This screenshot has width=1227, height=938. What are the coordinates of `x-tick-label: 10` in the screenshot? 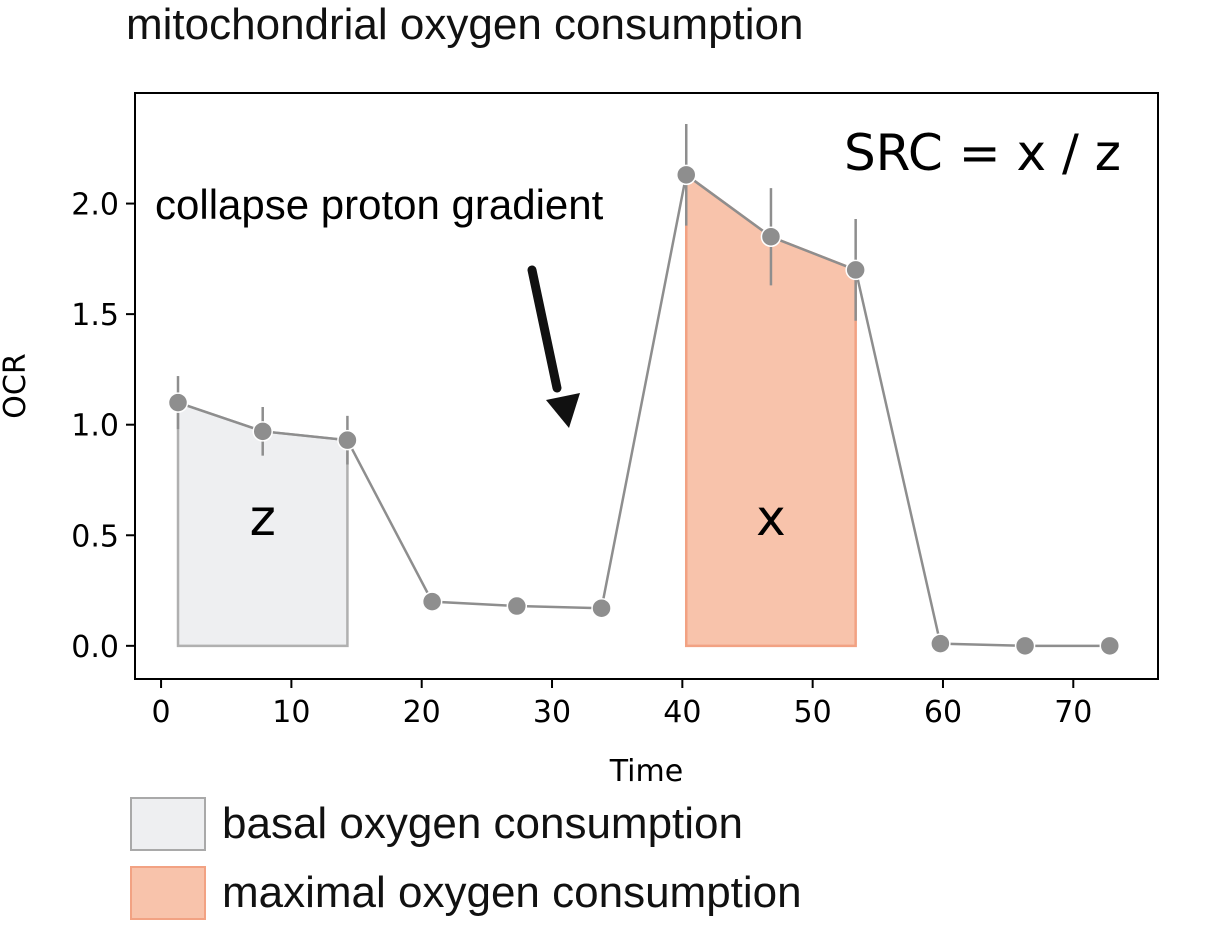 It's located at (291, 712).